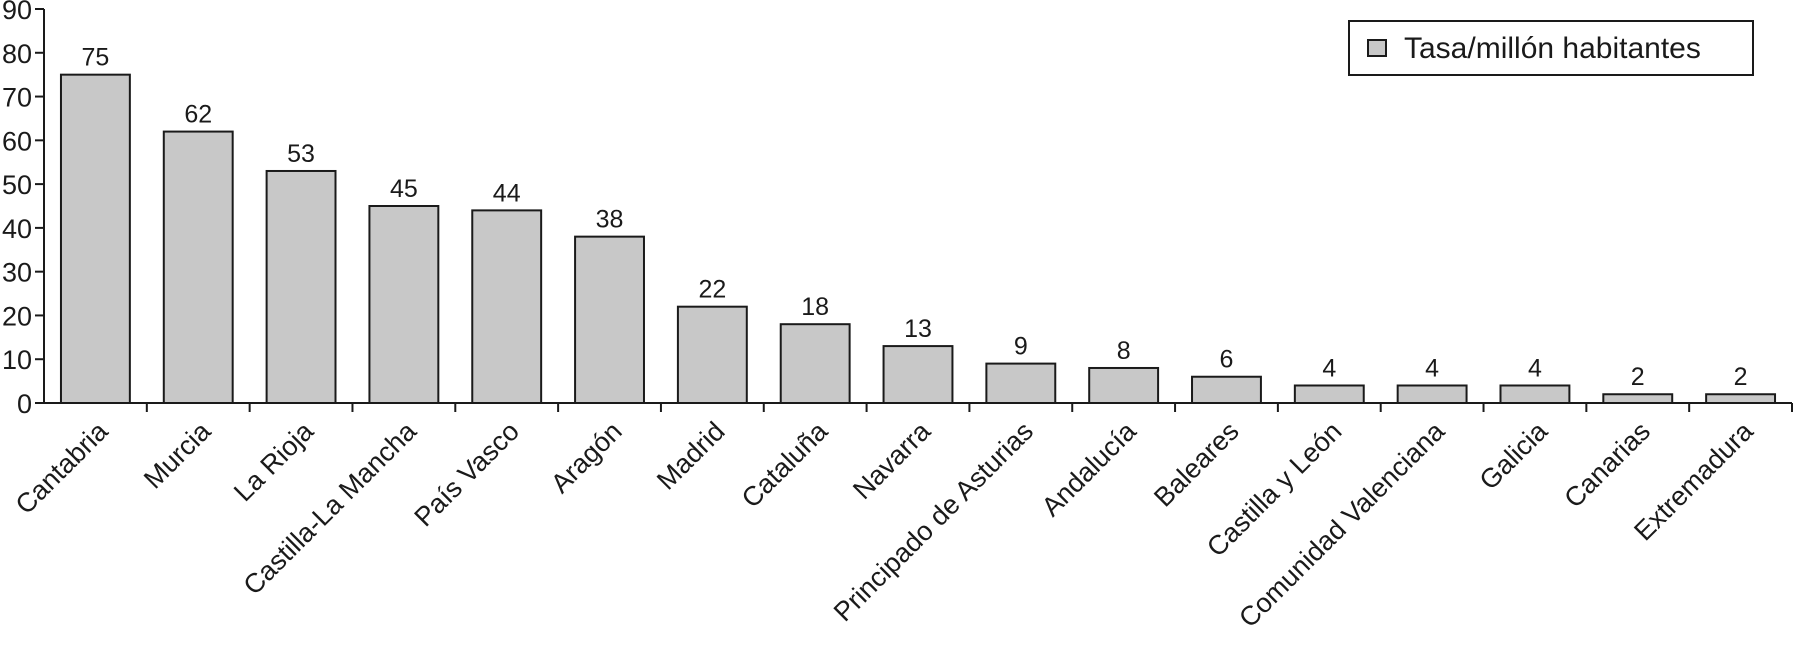  Describe the element at coordinates (17, 360) in the screenshot. I see `y-tick-label: 10` at that location.